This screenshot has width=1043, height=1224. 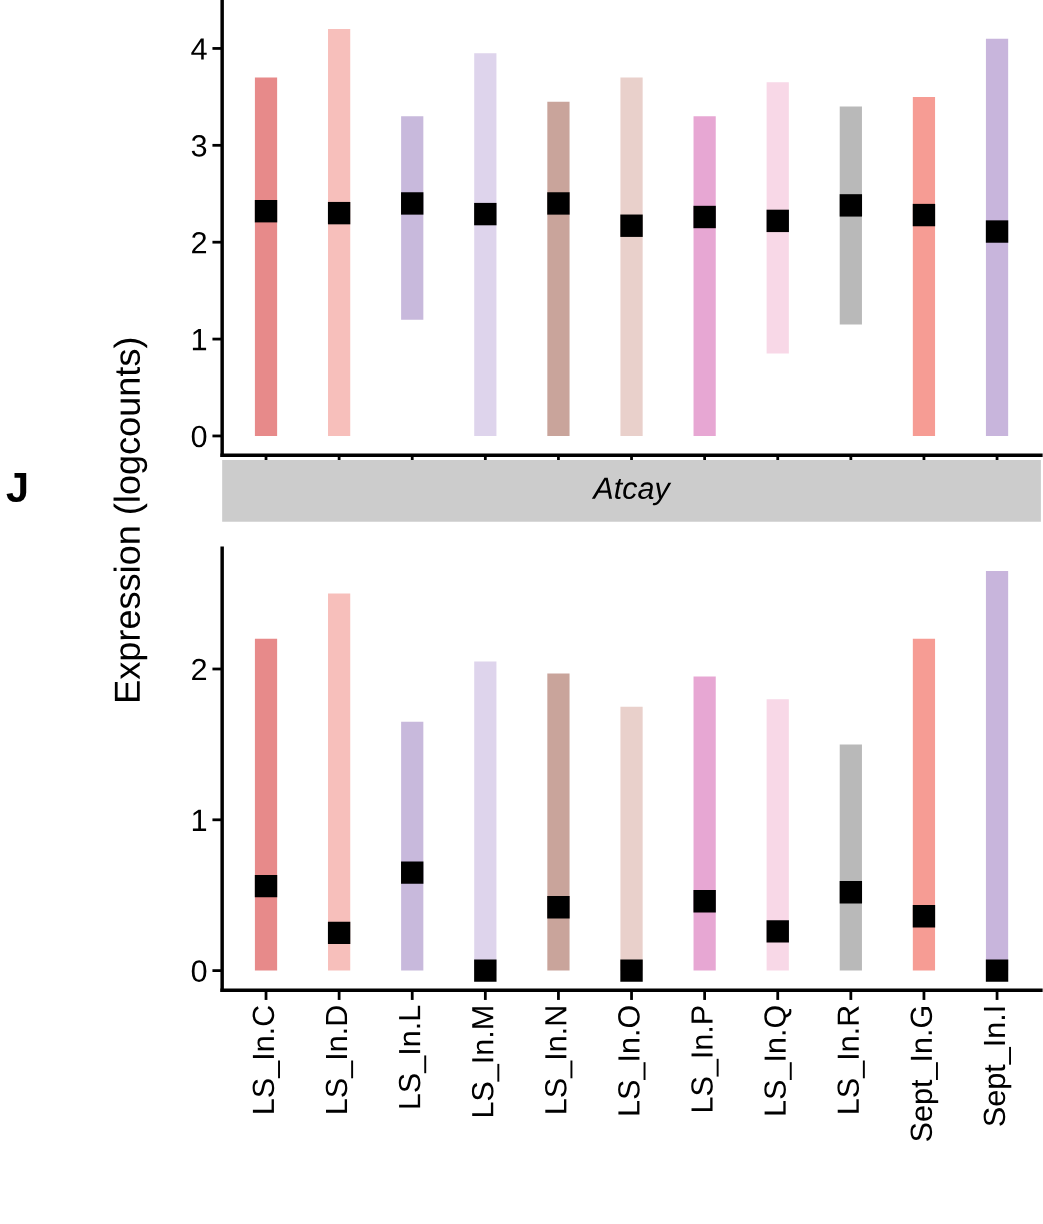 What do you see at coordinates (631, 491) in the screenshot?
I see `chart-title: Atcay` at bounding box center [631, 491].